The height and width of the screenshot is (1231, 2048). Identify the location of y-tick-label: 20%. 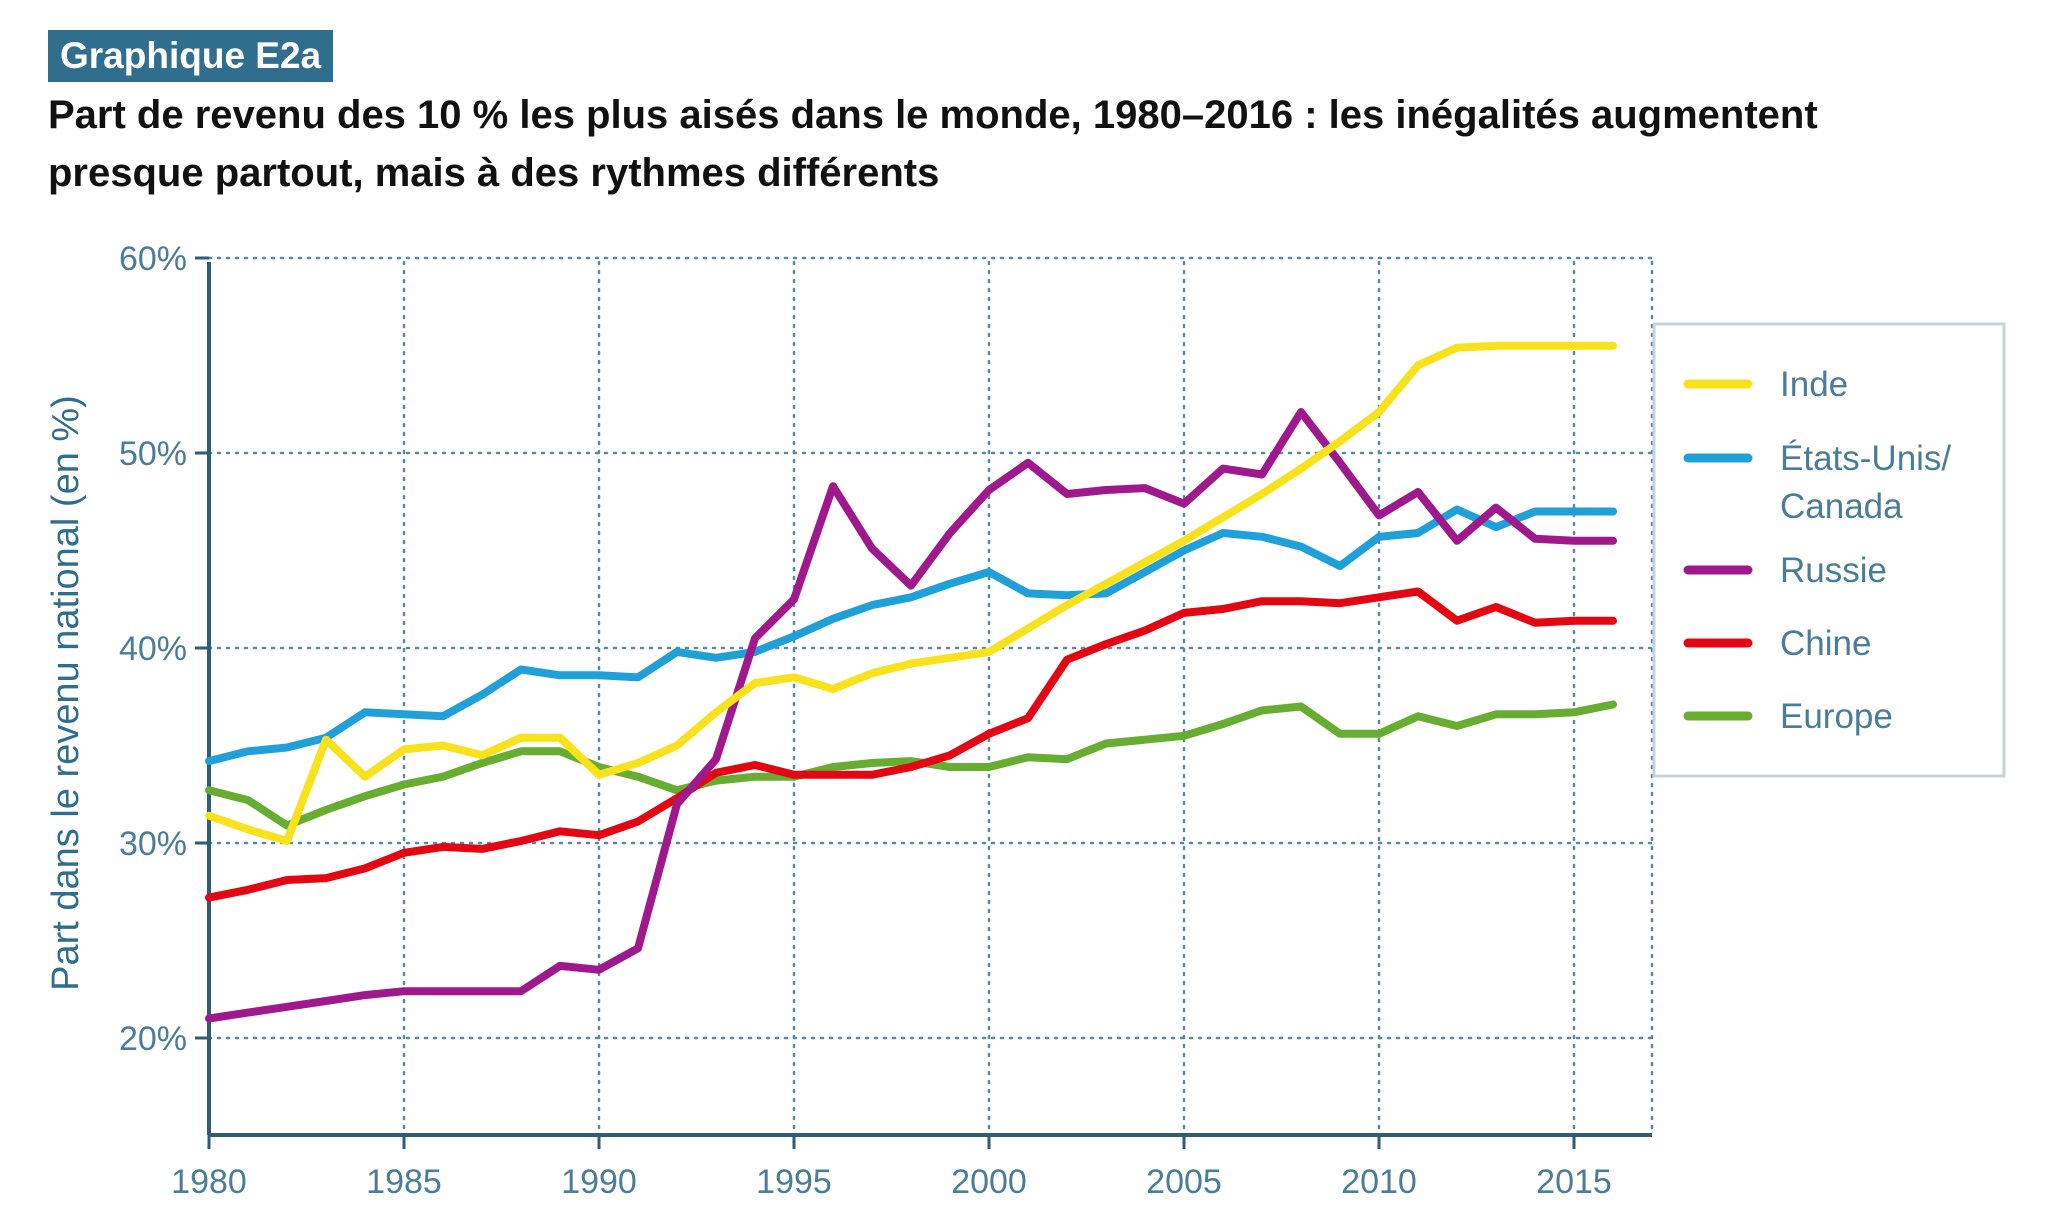
(153, 1039).